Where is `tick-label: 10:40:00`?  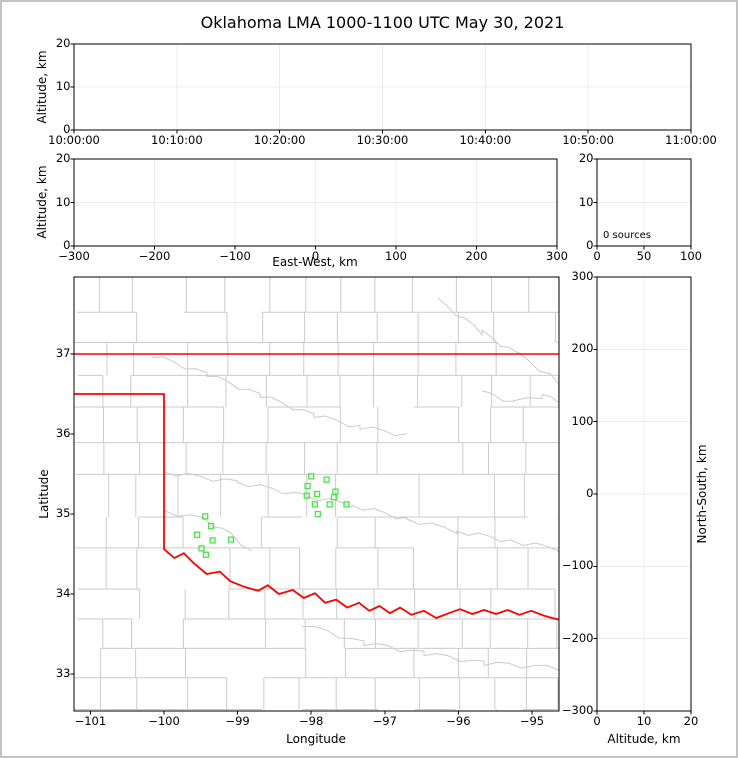
tick-label: 10:40:00 is located at coordinates (485, 140).